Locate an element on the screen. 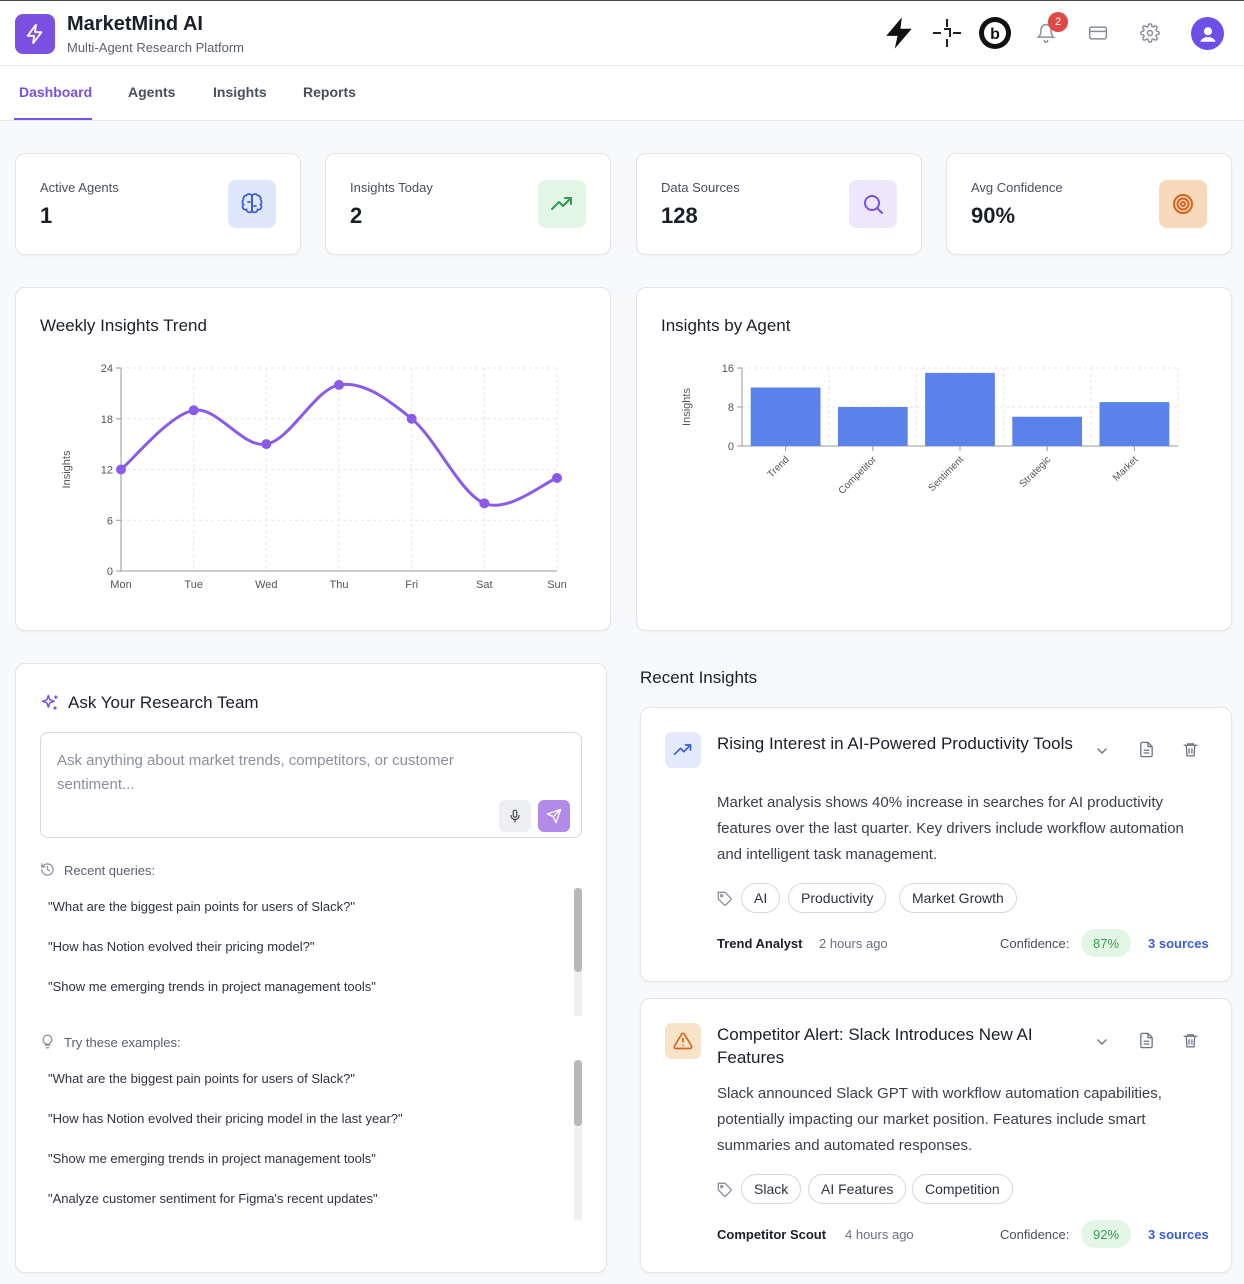 The width and height of the screenshot is (1244, 1284). nav-tabs: Dashboard Agents Insights Reports is located at coordinates (622, 93).